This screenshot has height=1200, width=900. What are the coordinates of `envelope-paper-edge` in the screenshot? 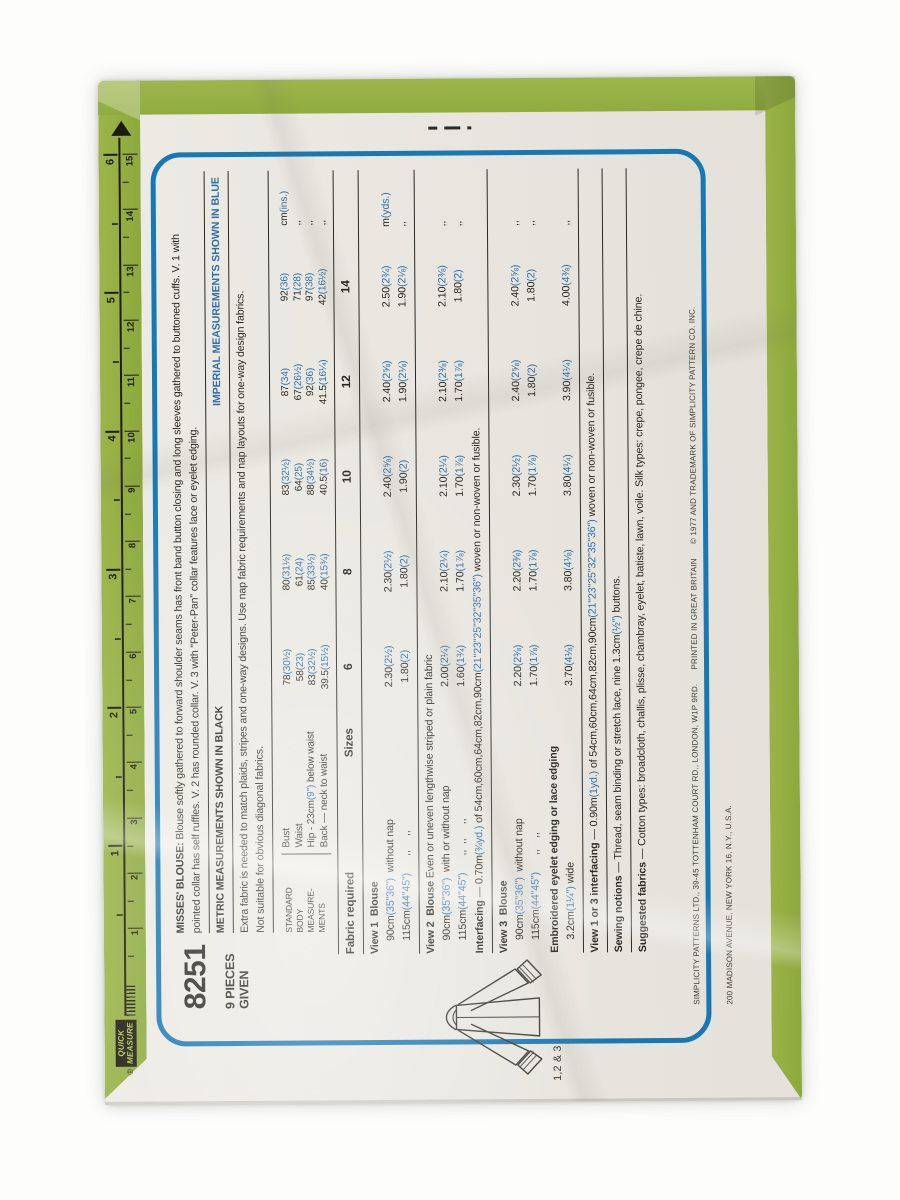 It's located at (454, 1101).